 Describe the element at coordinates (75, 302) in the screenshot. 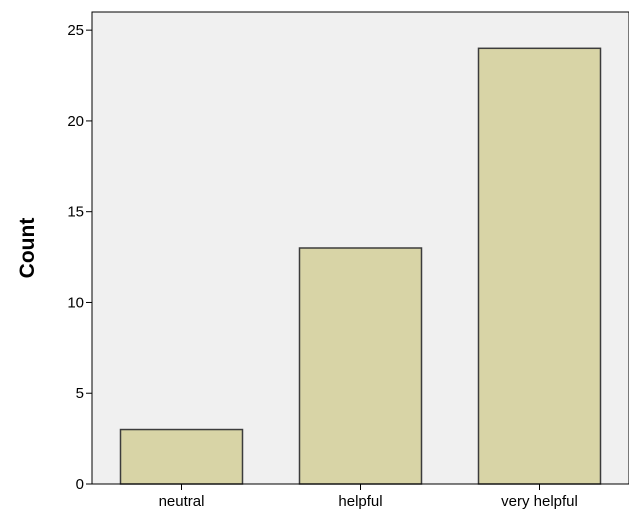

I see `y-tick-label: 10` at that location.